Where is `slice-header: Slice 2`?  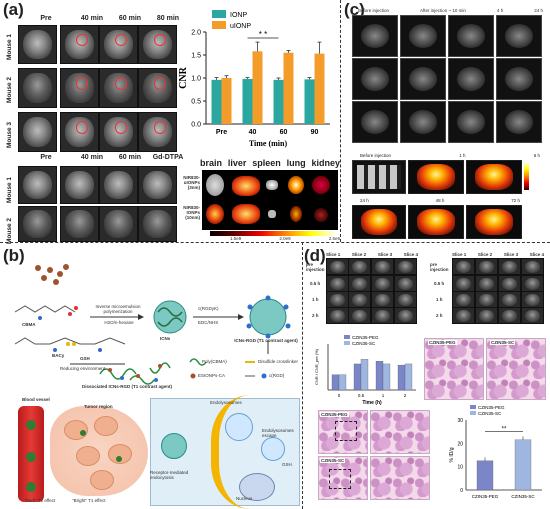 slice-header: Slice 2 is located at coordinates (485, 254).